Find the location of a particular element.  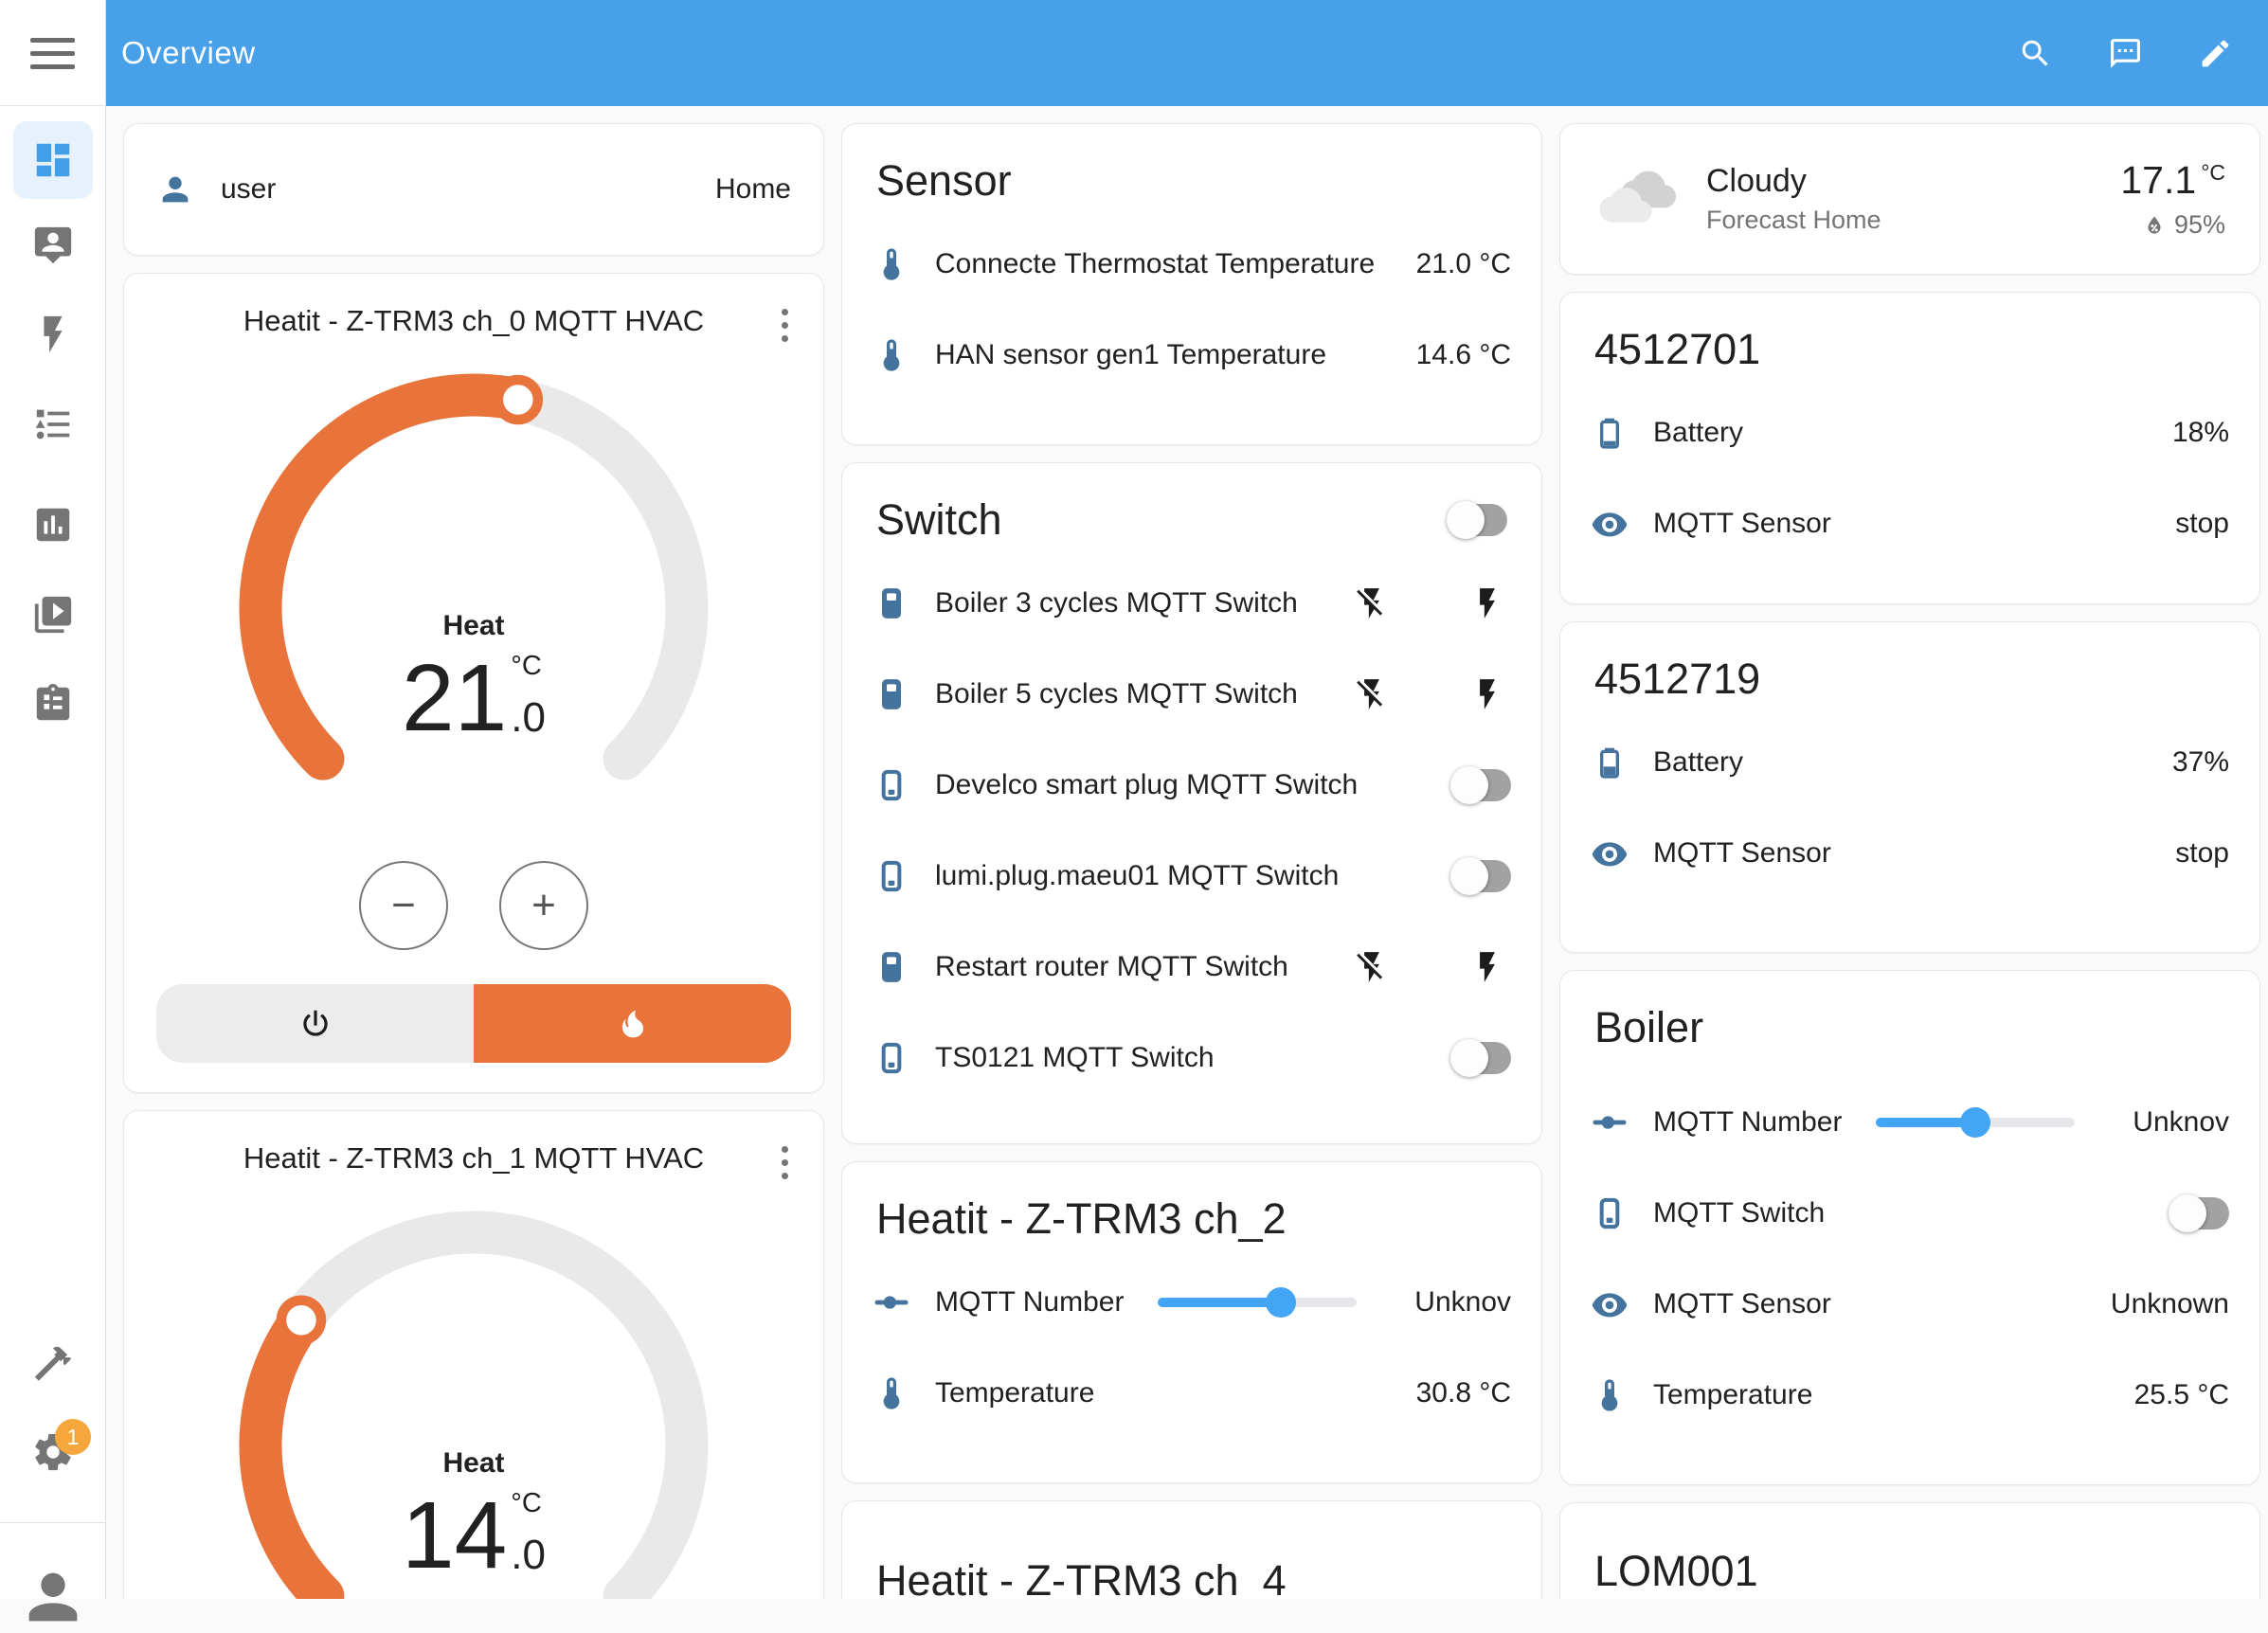

sidebar-item-devtools is located at coordinates (53, 1363).